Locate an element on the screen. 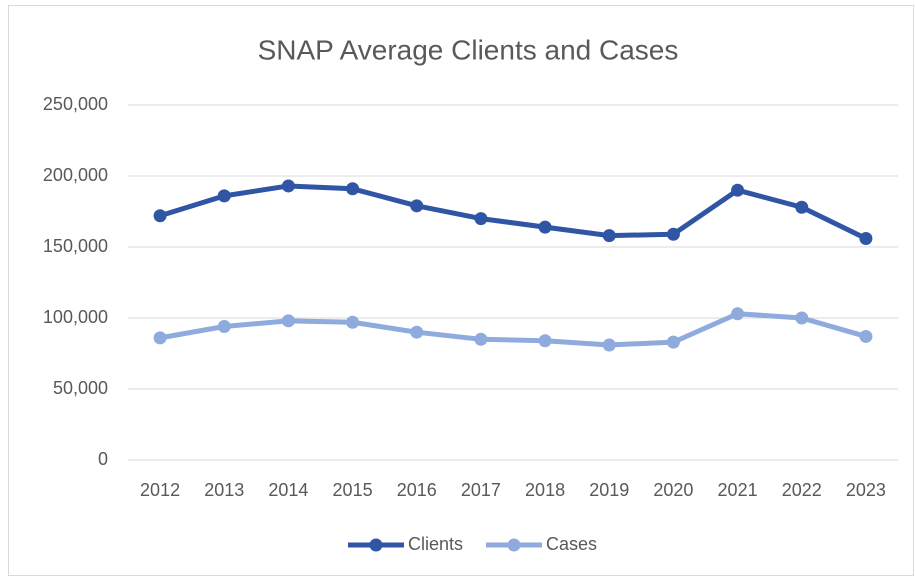 The width and height of the screenshot is (915, 577). x-tick-label: 2020 is located at coordinates (673, 490).